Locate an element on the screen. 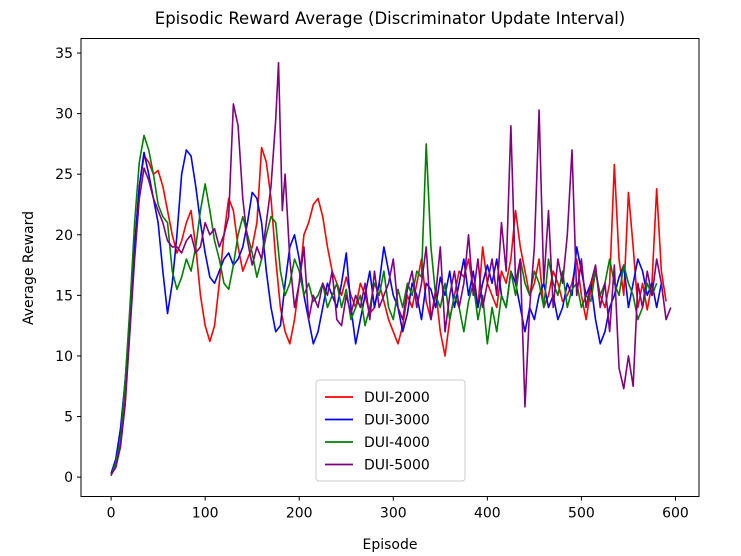  y-axis: 0 5 10 15 20 25 30 35 is located at coordinates (68, 266).